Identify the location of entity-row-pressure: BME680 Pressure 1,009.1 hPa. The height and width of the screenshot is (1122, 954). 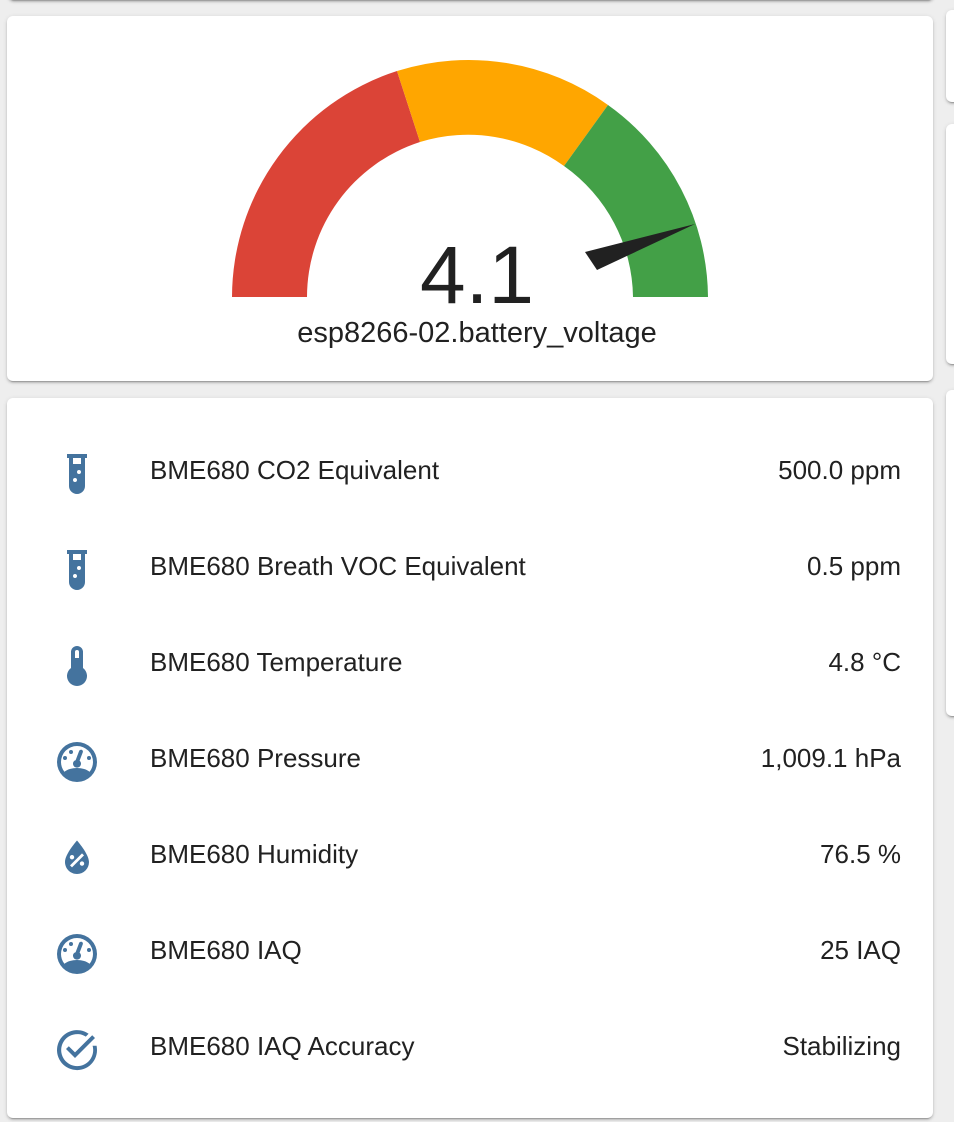
(470, 758).